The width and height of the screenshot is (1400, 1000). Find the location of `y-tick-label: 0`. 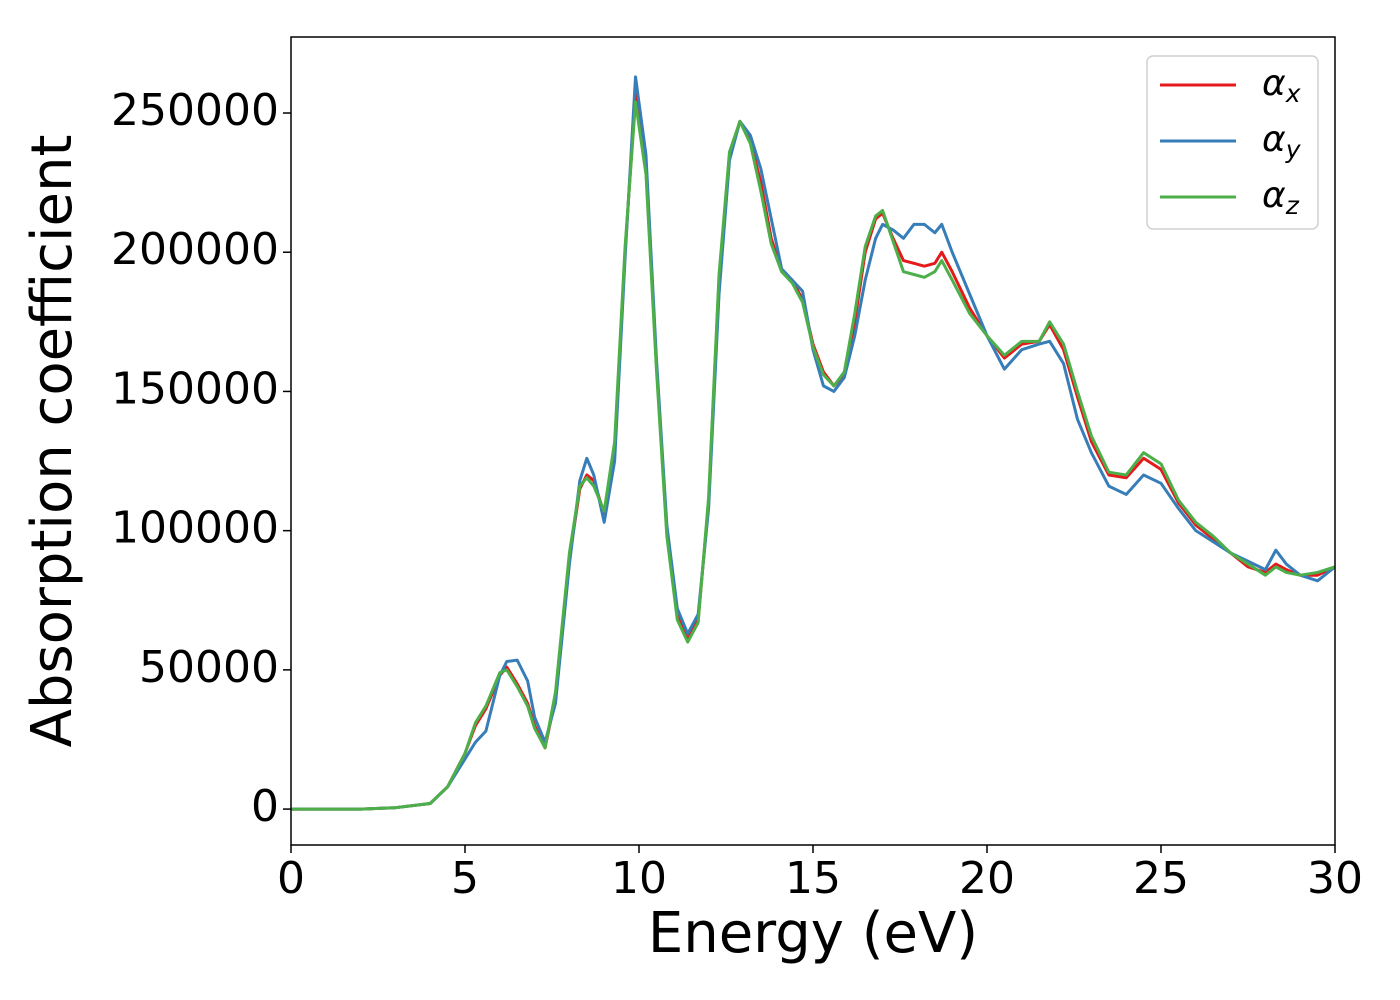

y-tick-label: 0 is located at coordinates (265, 806).